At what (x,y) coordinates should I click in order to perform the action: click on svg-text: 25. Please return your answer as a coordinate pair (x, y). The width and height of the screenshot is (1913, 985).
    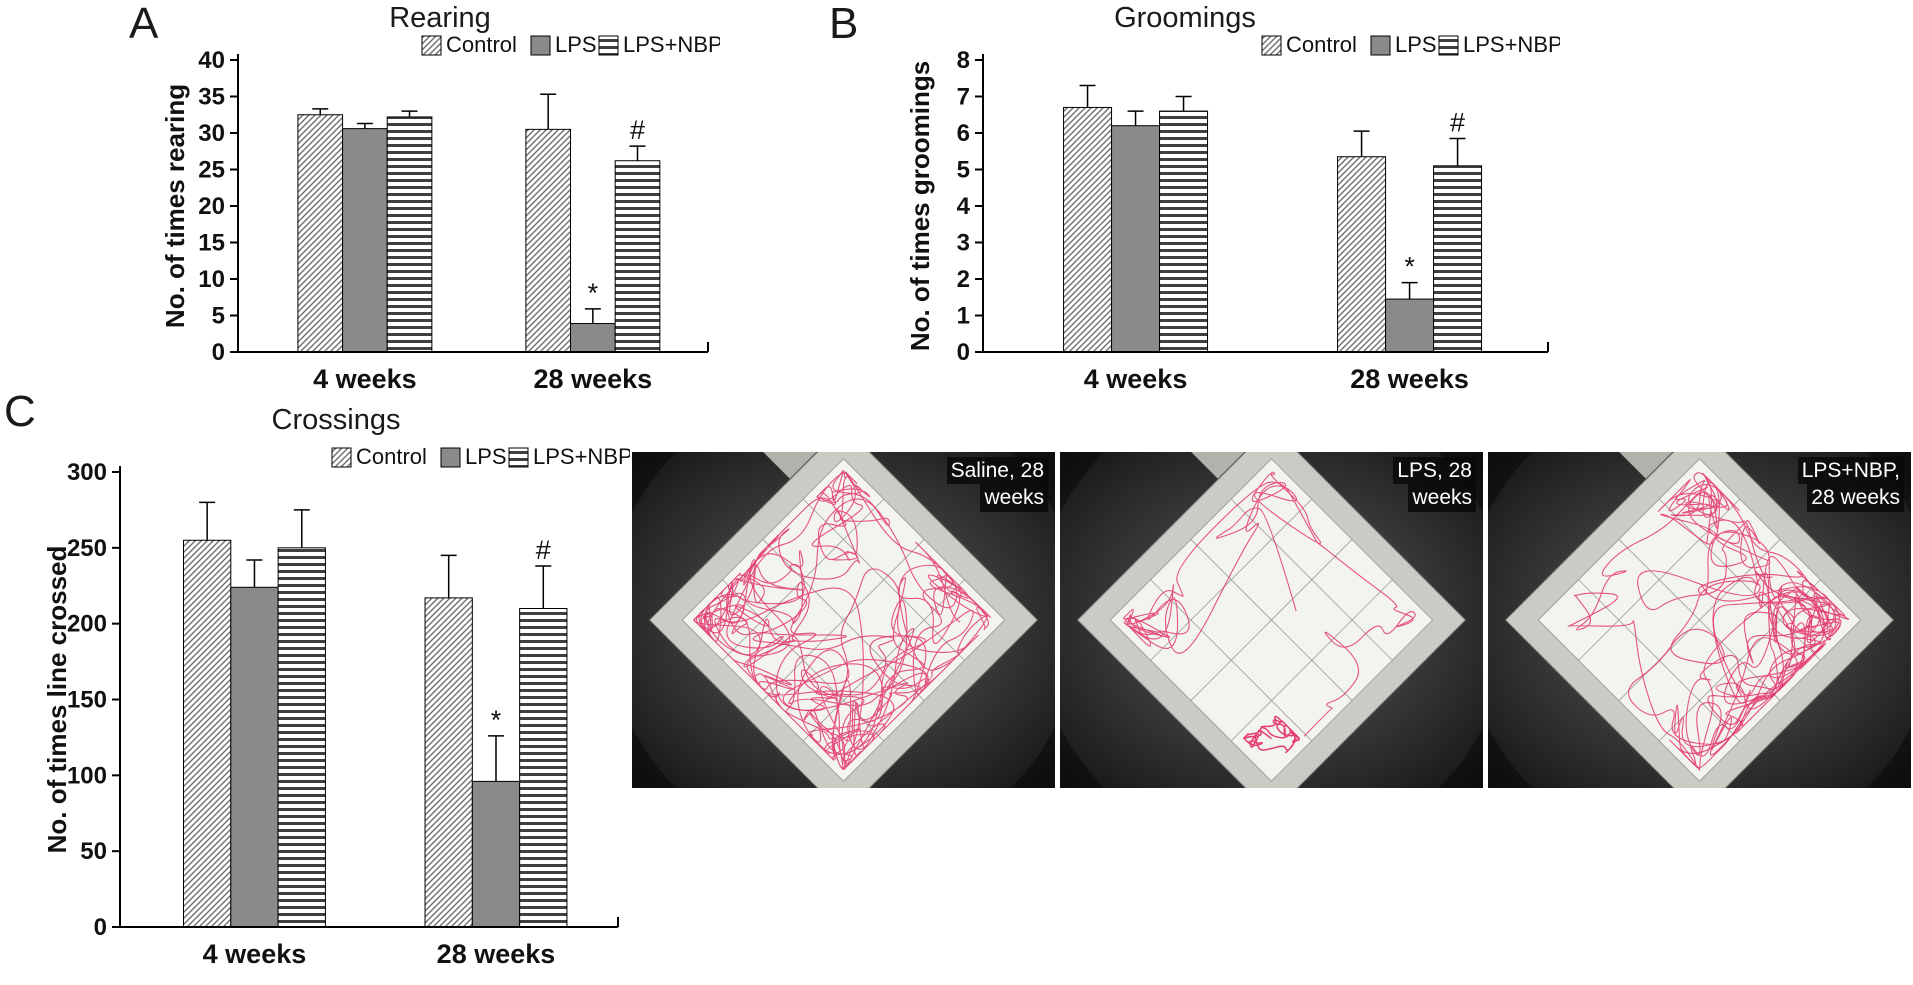
    Looking at the image, I should click on (211, 170).